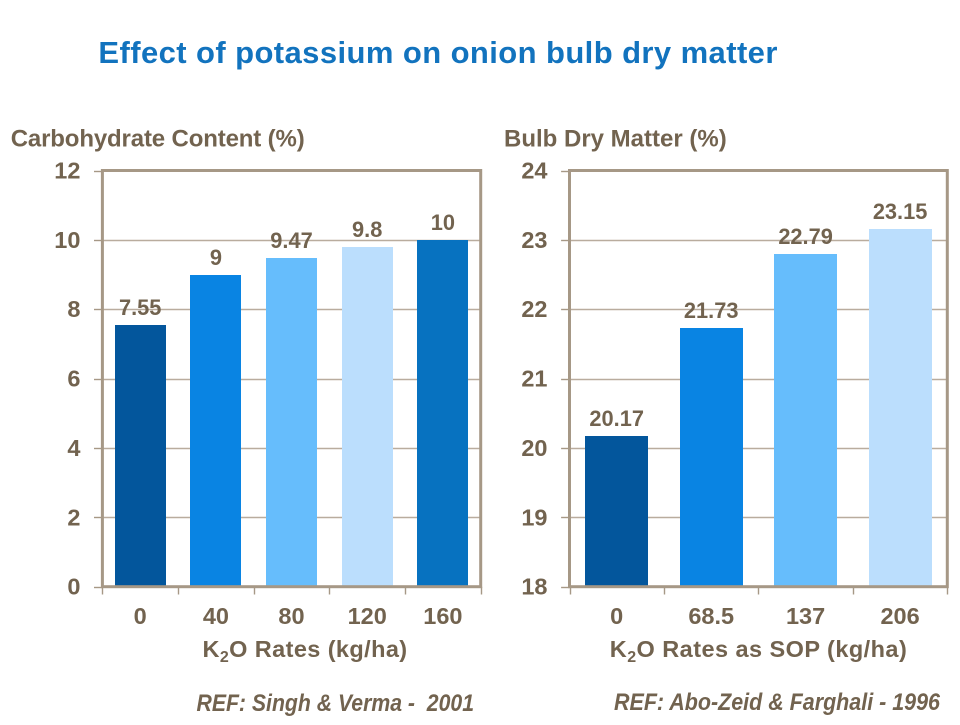  I want to click on svg-text:REF: Abo-Zeid & Farghali - 199: REF: Abo-Zeid & Farghali - 1996, so click(777, 702).